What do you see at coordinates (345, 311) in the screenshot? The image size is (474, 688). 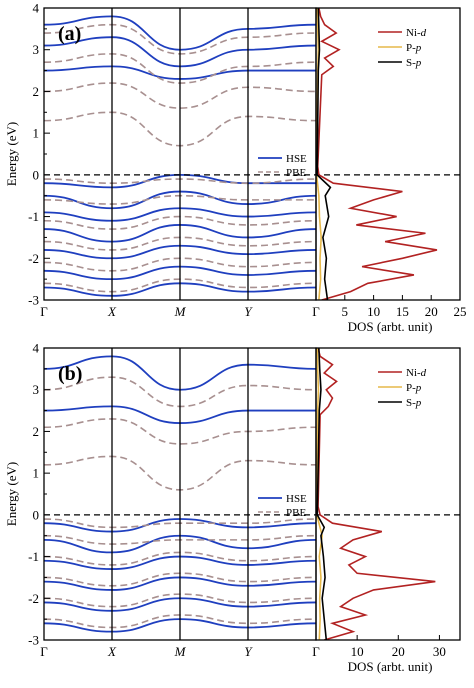 I see `dos-xtick-label: 5` at bounding box center [345, 311].